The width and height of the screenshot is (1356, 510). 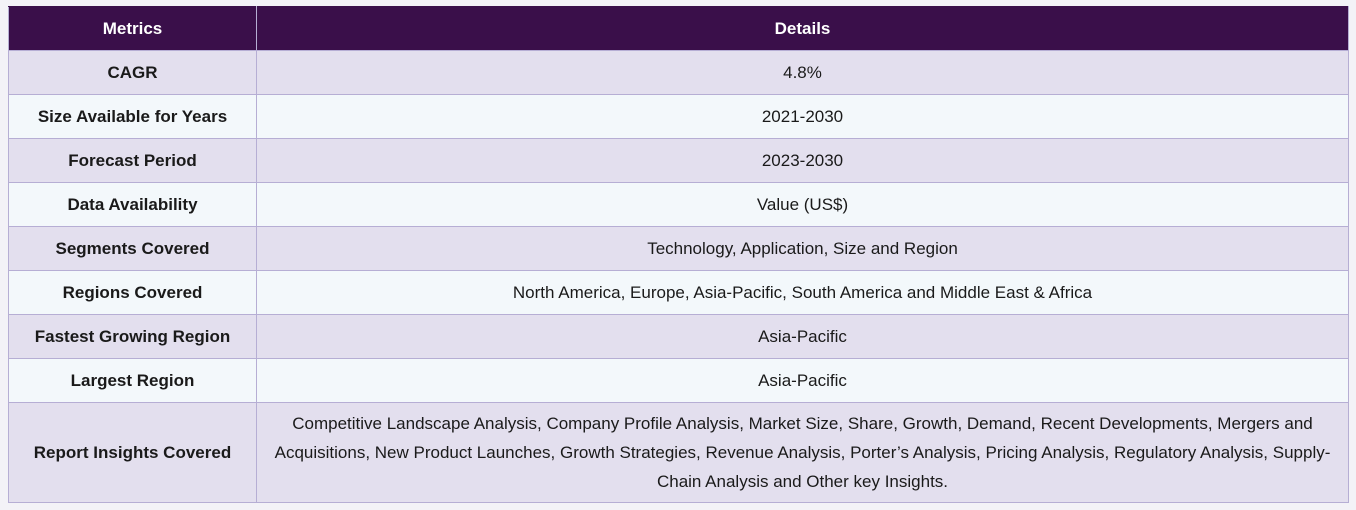 I want to click on details-cell: 4.8%, so click(x=802, y=72).